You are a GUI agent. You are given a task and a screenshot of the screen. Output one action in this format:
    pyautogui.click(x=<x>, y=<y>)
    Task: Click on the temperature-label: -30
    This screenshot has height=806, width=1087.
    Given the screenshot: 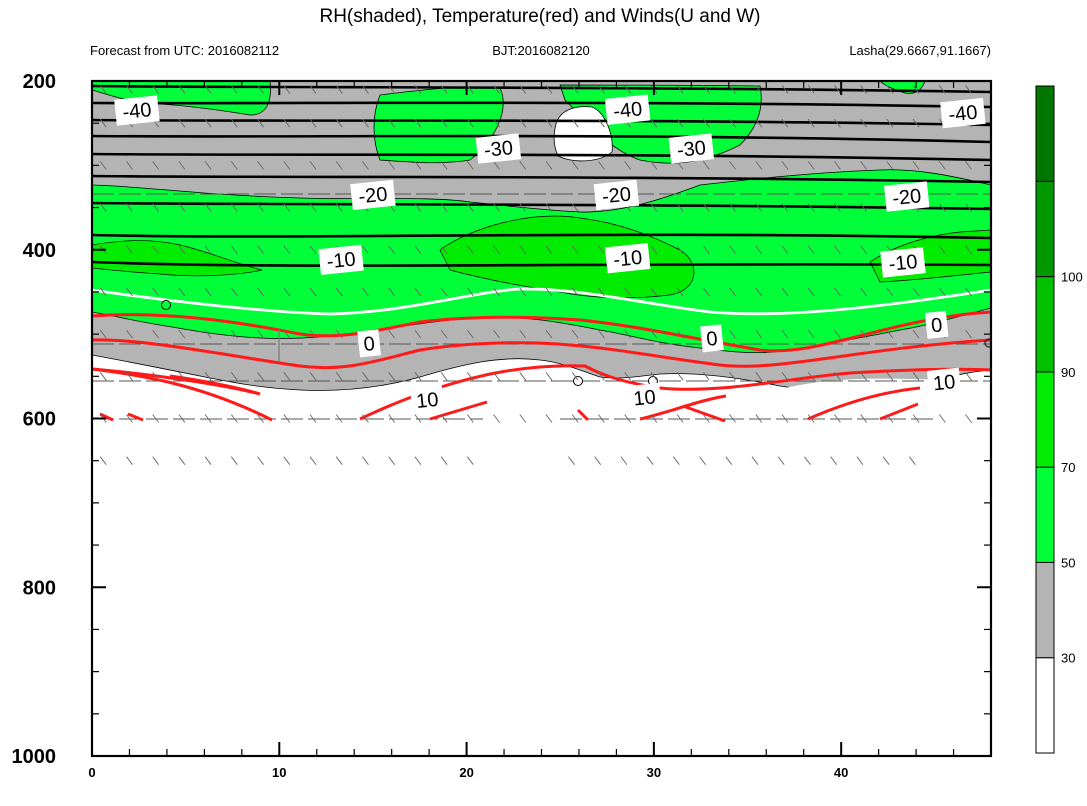 What is the action you would take?
    pyautogui.click(x=691, y=149)
    